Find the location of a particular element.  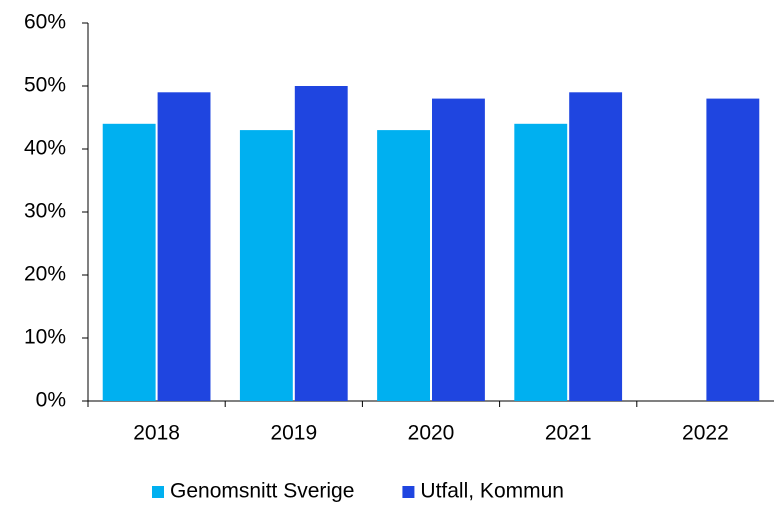

x-tick-label: 2021 is located at coordinates (568, 433).